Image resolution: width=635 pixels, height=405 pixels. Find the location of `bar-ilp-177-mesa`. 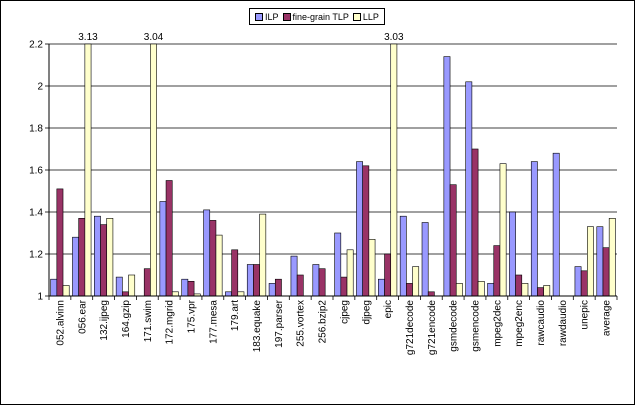

bar-ilp-177-mesa is located at coordinates (207, 253).